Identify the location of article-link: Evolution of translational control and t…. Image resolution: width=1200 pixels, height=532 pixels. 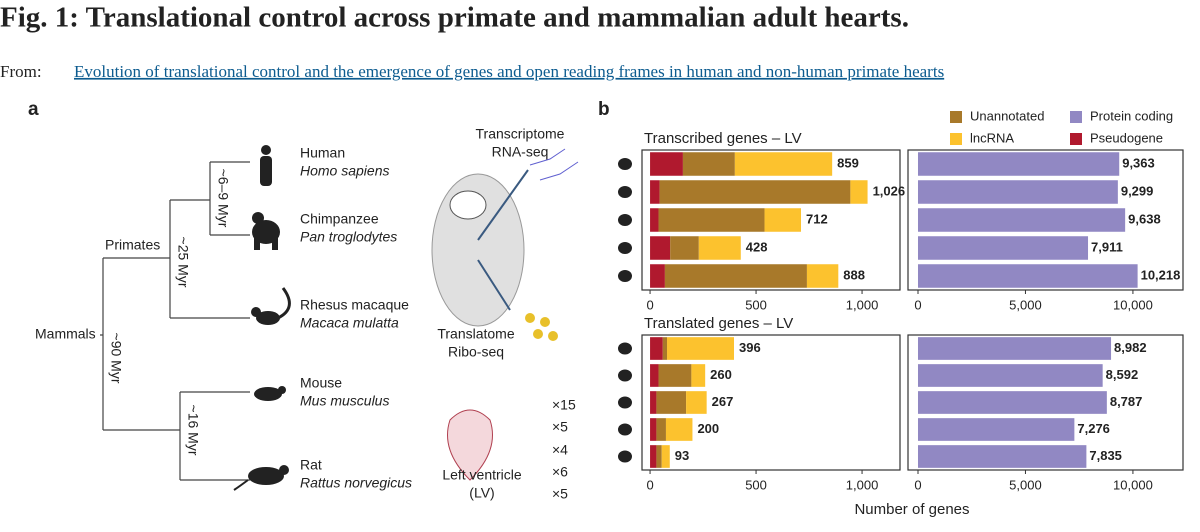
(509, 71).